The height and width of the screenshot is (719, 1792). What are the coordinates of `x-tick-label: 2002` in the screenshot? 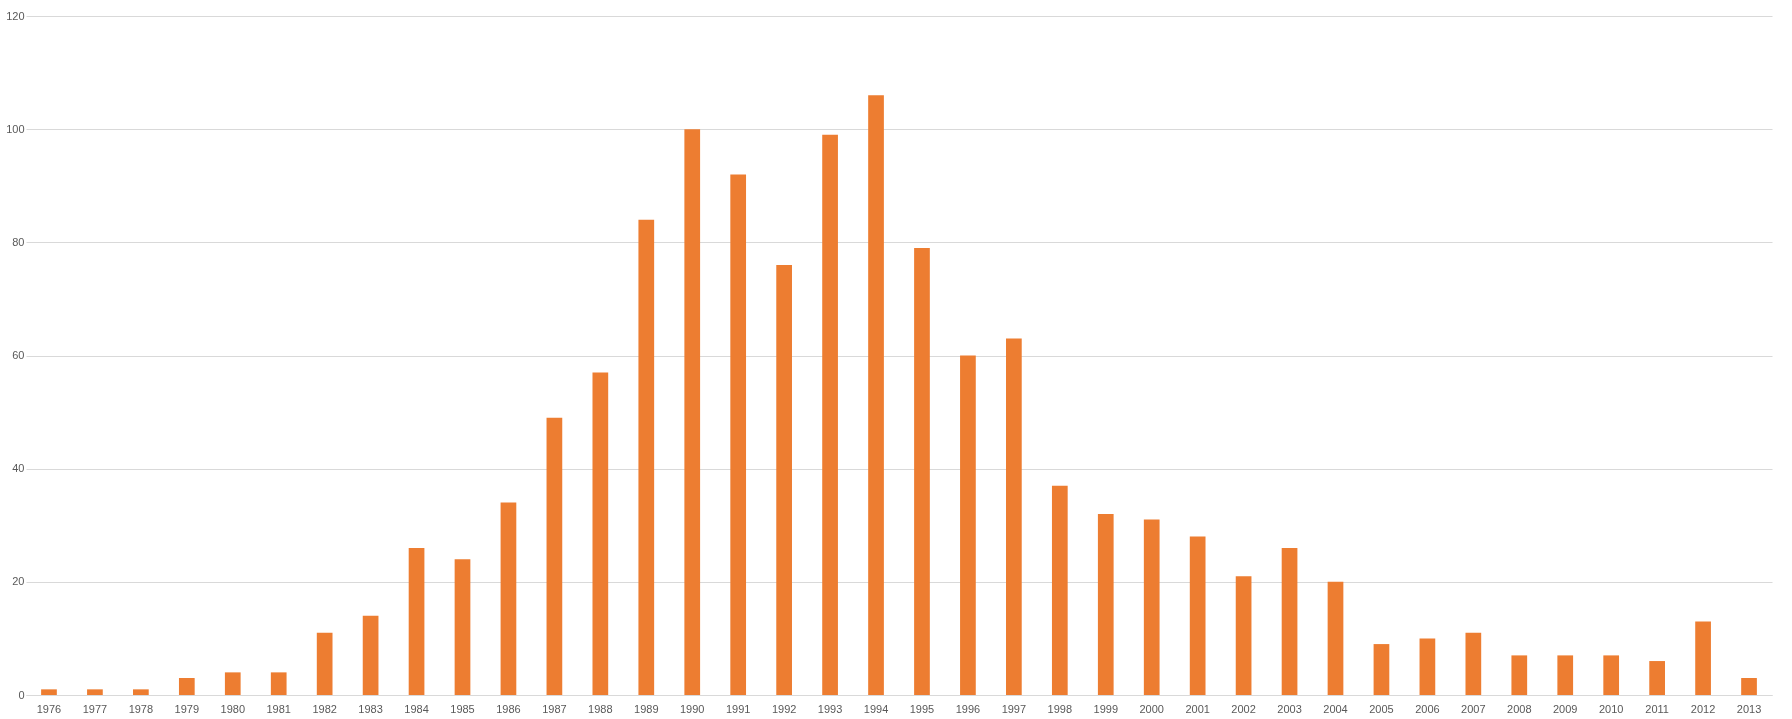 It's located at (1243, 708).